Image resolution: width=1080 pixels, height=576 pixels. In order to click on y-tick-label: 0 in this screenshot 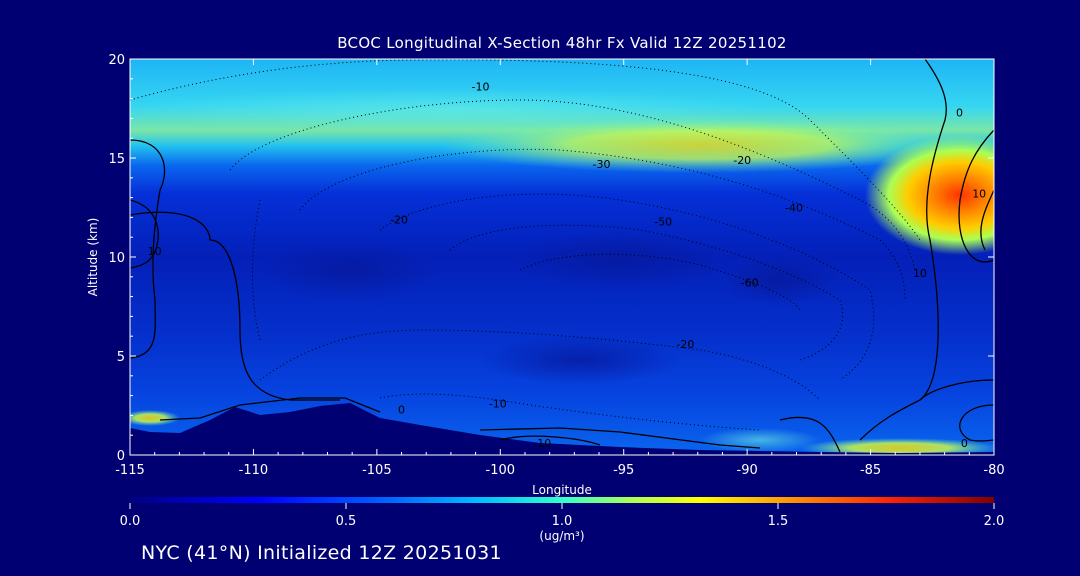, I will do `click(121, 456)`.